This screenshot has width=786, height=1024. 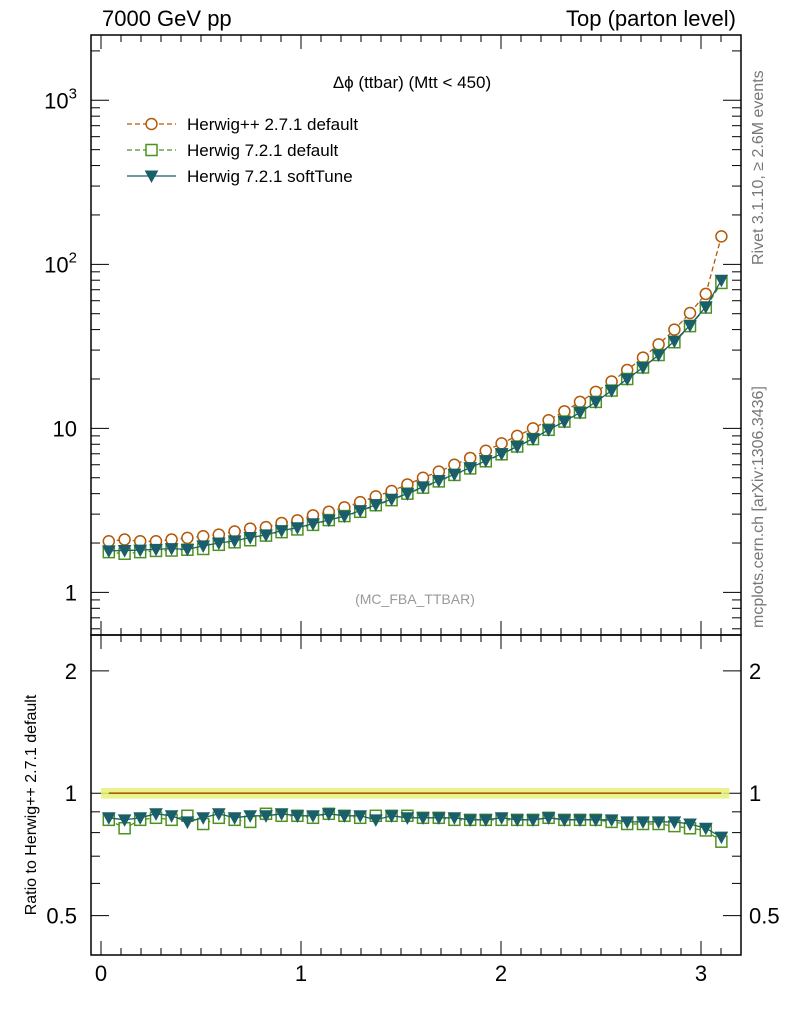 I want to click on y-tick-label: 10³, so click(x=60, y=99).